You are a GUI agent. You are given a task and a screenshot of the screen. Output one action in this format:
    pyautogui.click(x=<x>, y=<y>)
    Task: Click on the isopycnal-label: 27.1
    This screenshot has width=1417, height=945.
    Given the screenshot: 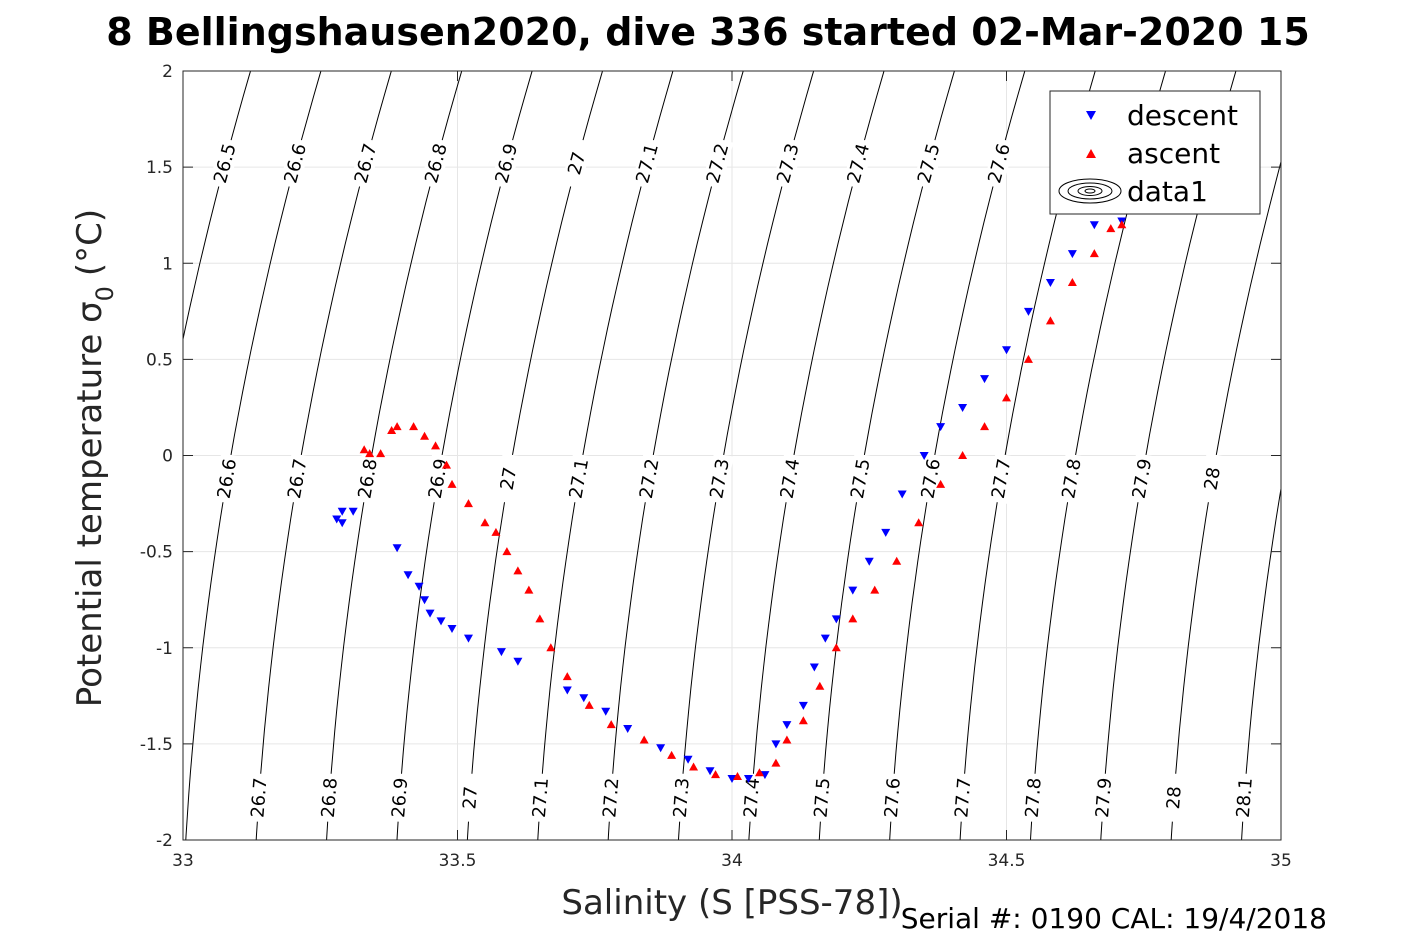 What is the action you would take?
    pyautogui.click(x=541, y=798)
    